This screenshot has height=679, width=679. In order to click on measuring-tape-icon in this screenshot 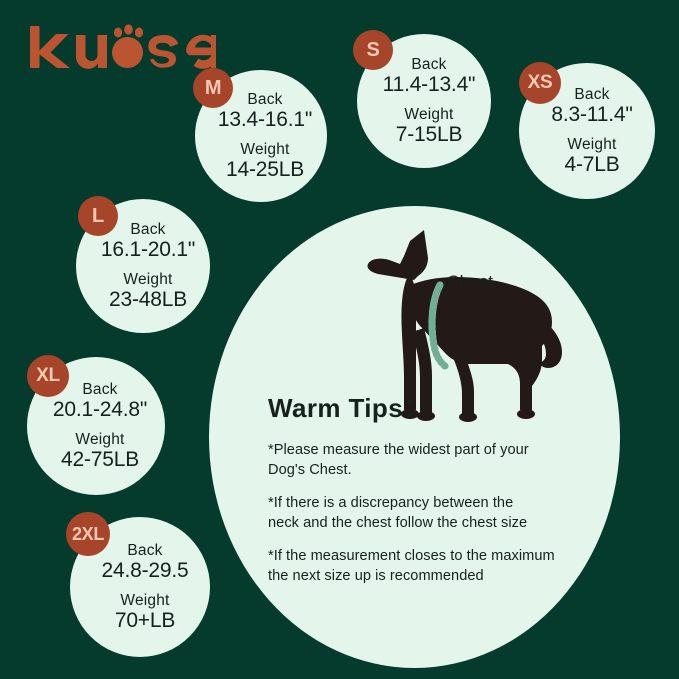, I will do `click(438, 325)`.